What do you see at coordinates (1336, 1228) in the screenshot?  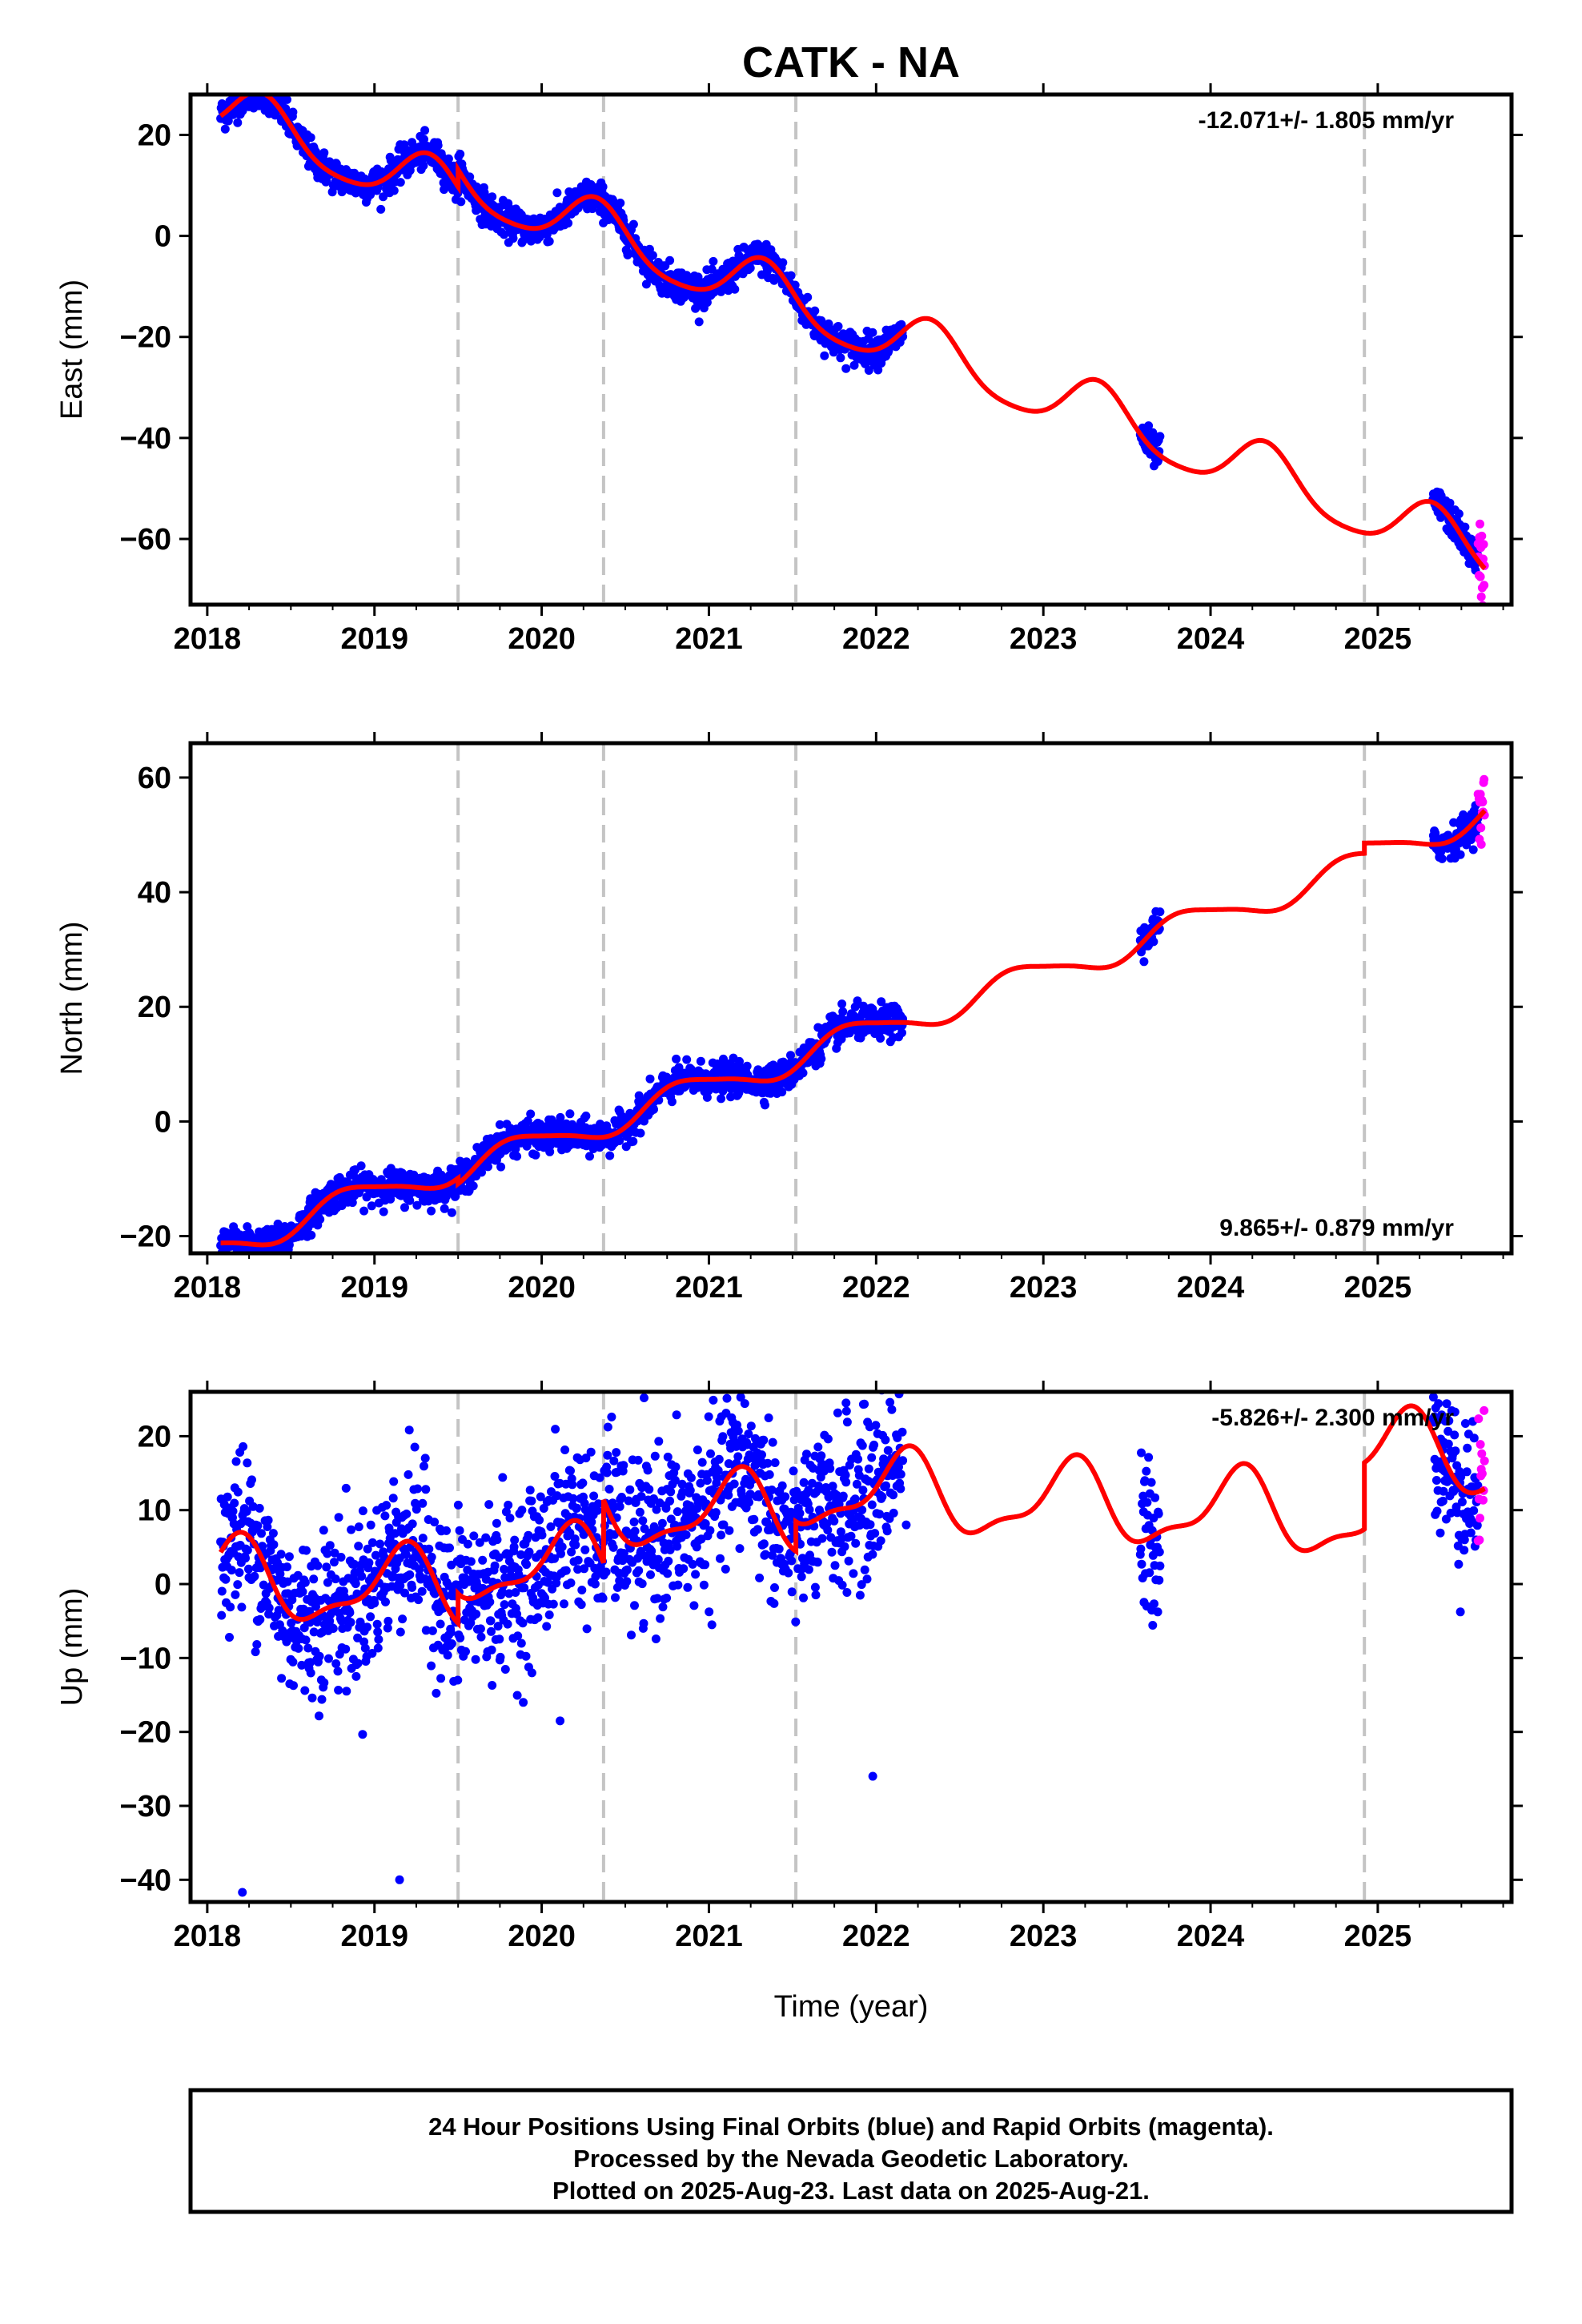 I see `rate-label: 9.865+/- 0.879 mm/yr` at bounding box center [1336, 1228].